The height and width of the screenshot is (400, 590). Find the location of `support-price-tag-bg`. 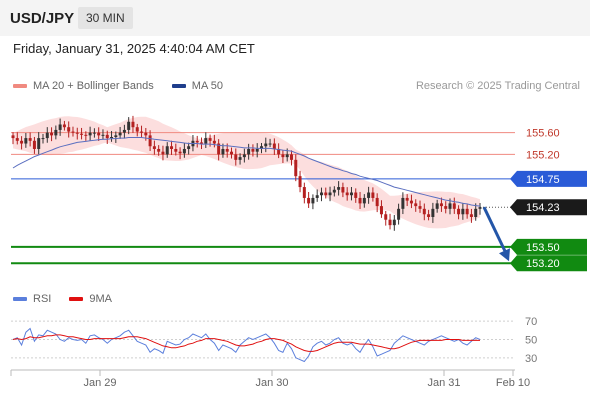

support-price-tag-bg is located at coordinates (548, 246).